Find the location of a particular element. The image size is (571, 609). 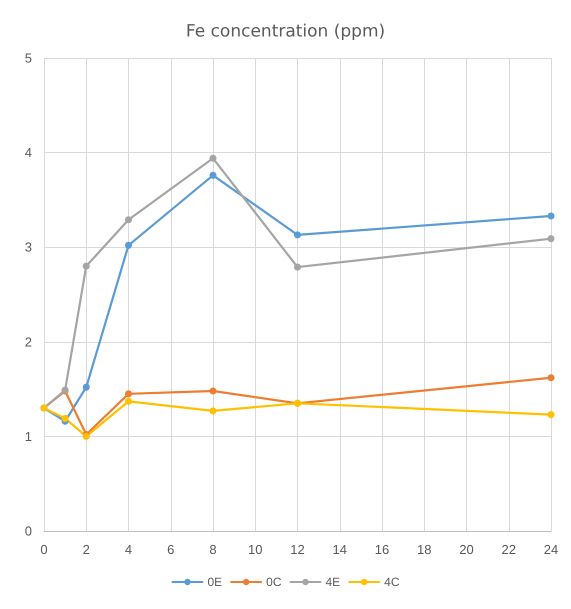

x-tick-label: 10 is located at coordinates (255, 549).